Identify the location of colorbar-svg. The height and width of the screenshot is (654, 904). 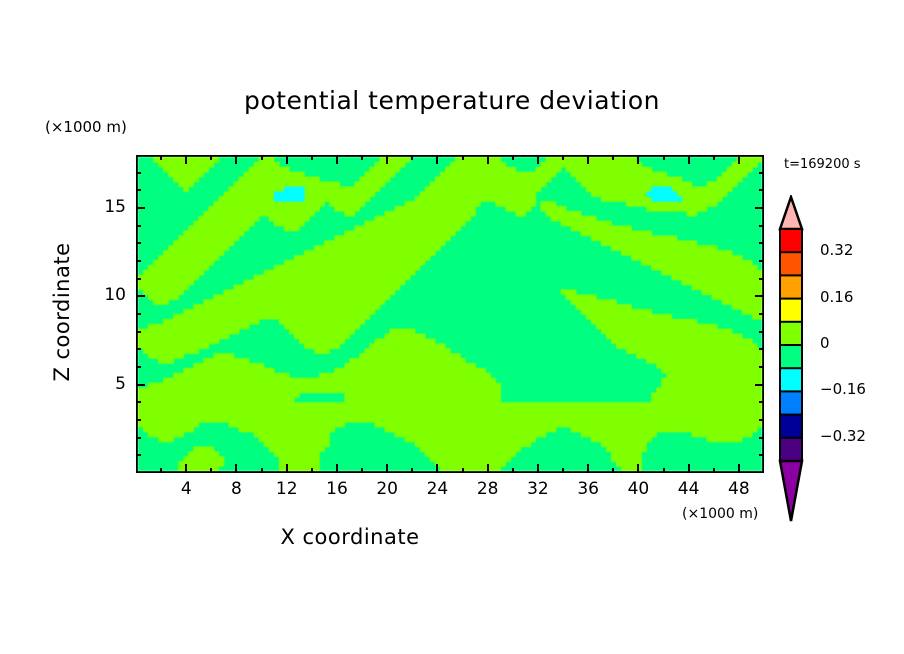
(791, 358).